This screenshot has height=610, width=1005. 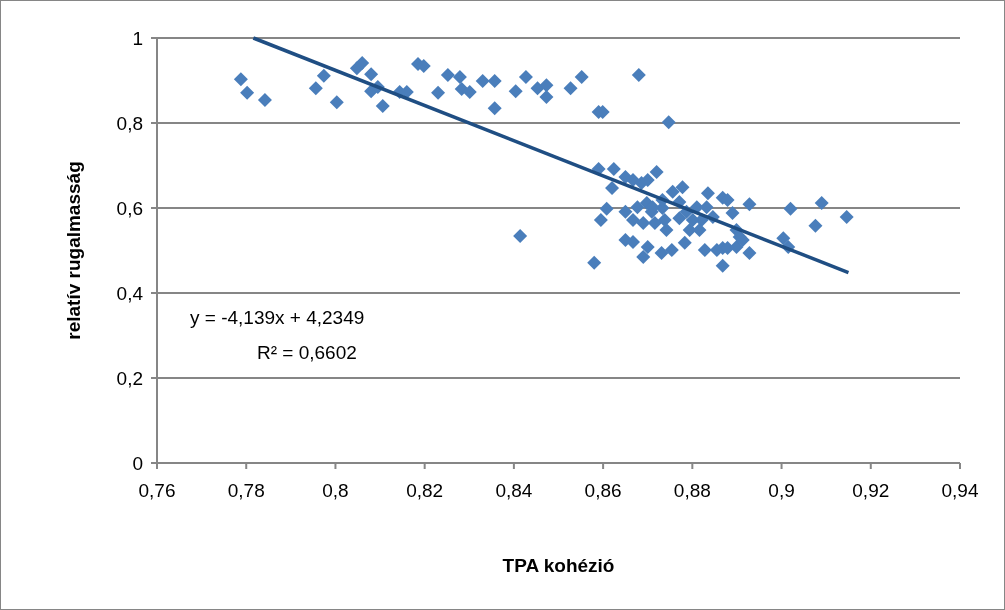 I want to click on x-tick-label: 0,92, so click(x=871, y=490).